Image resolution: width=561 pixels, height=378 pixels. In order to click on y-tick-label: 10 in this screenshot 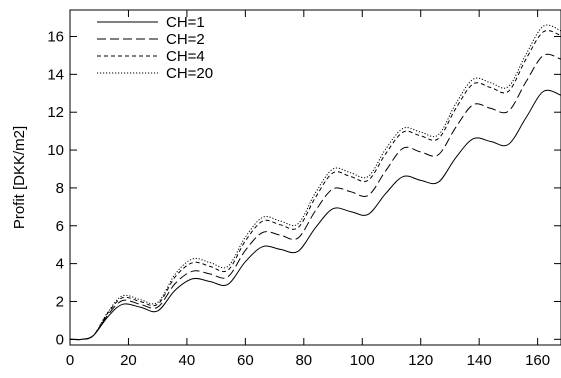, I will do `click(55, 150)`.